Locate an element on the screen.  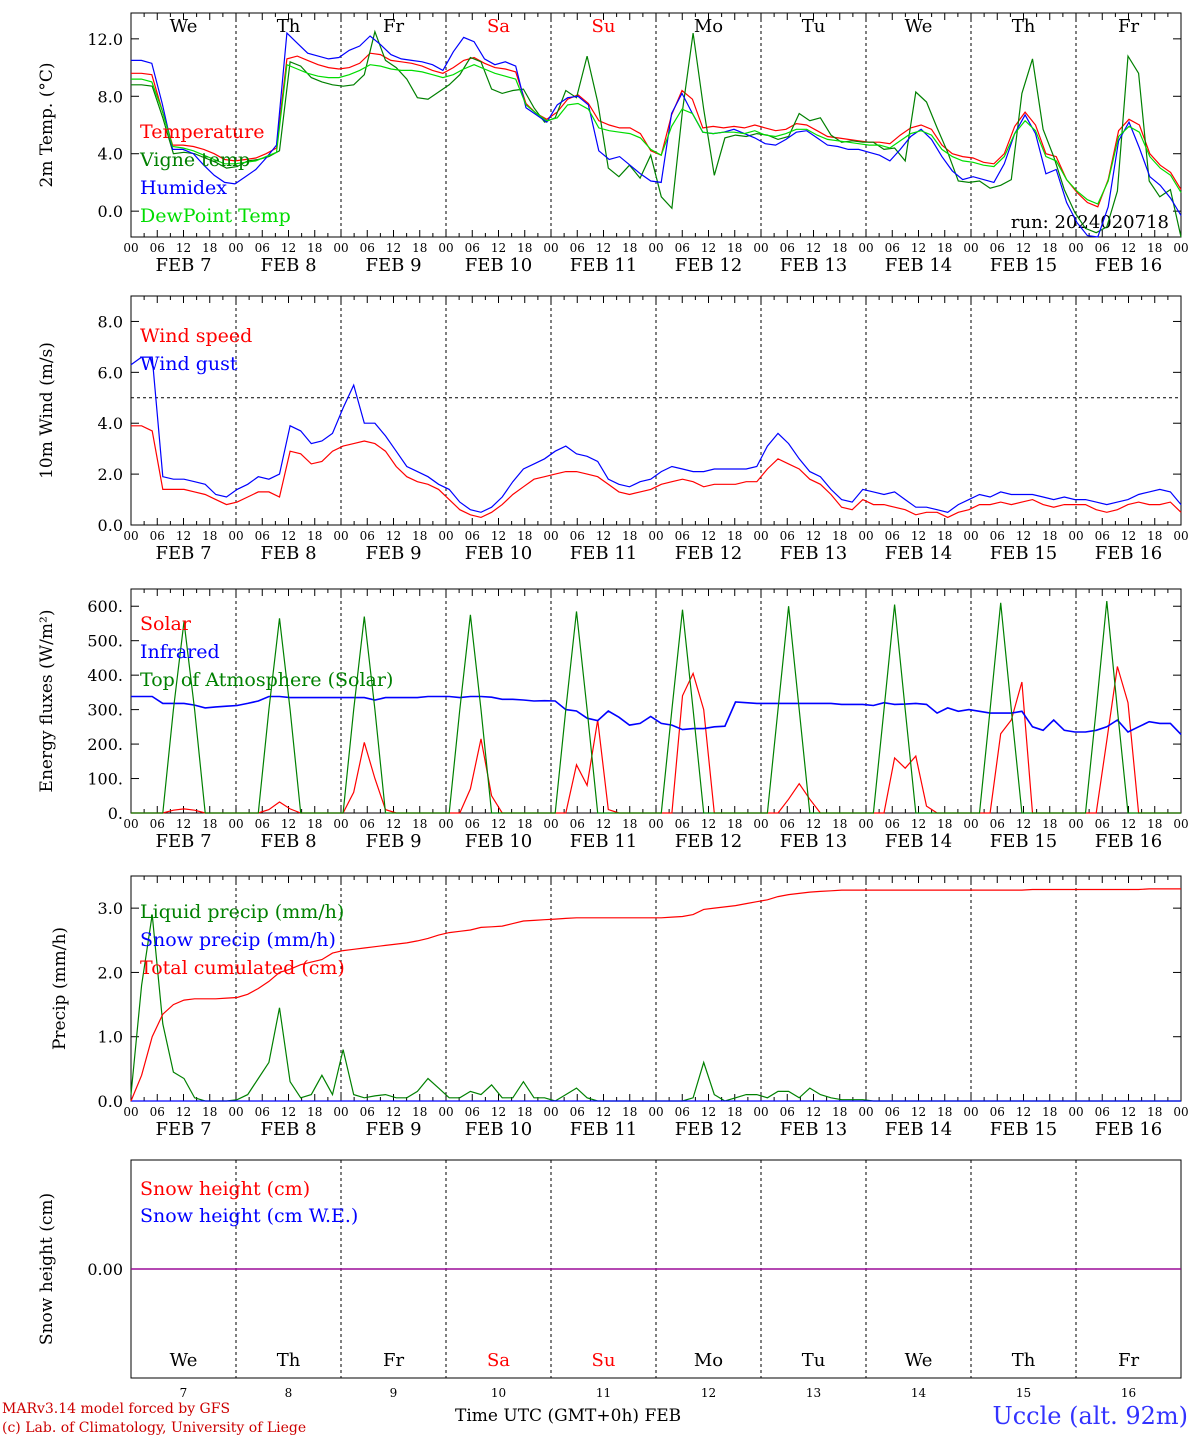
series-line-wind-speed is located at coordinates (656, 472).